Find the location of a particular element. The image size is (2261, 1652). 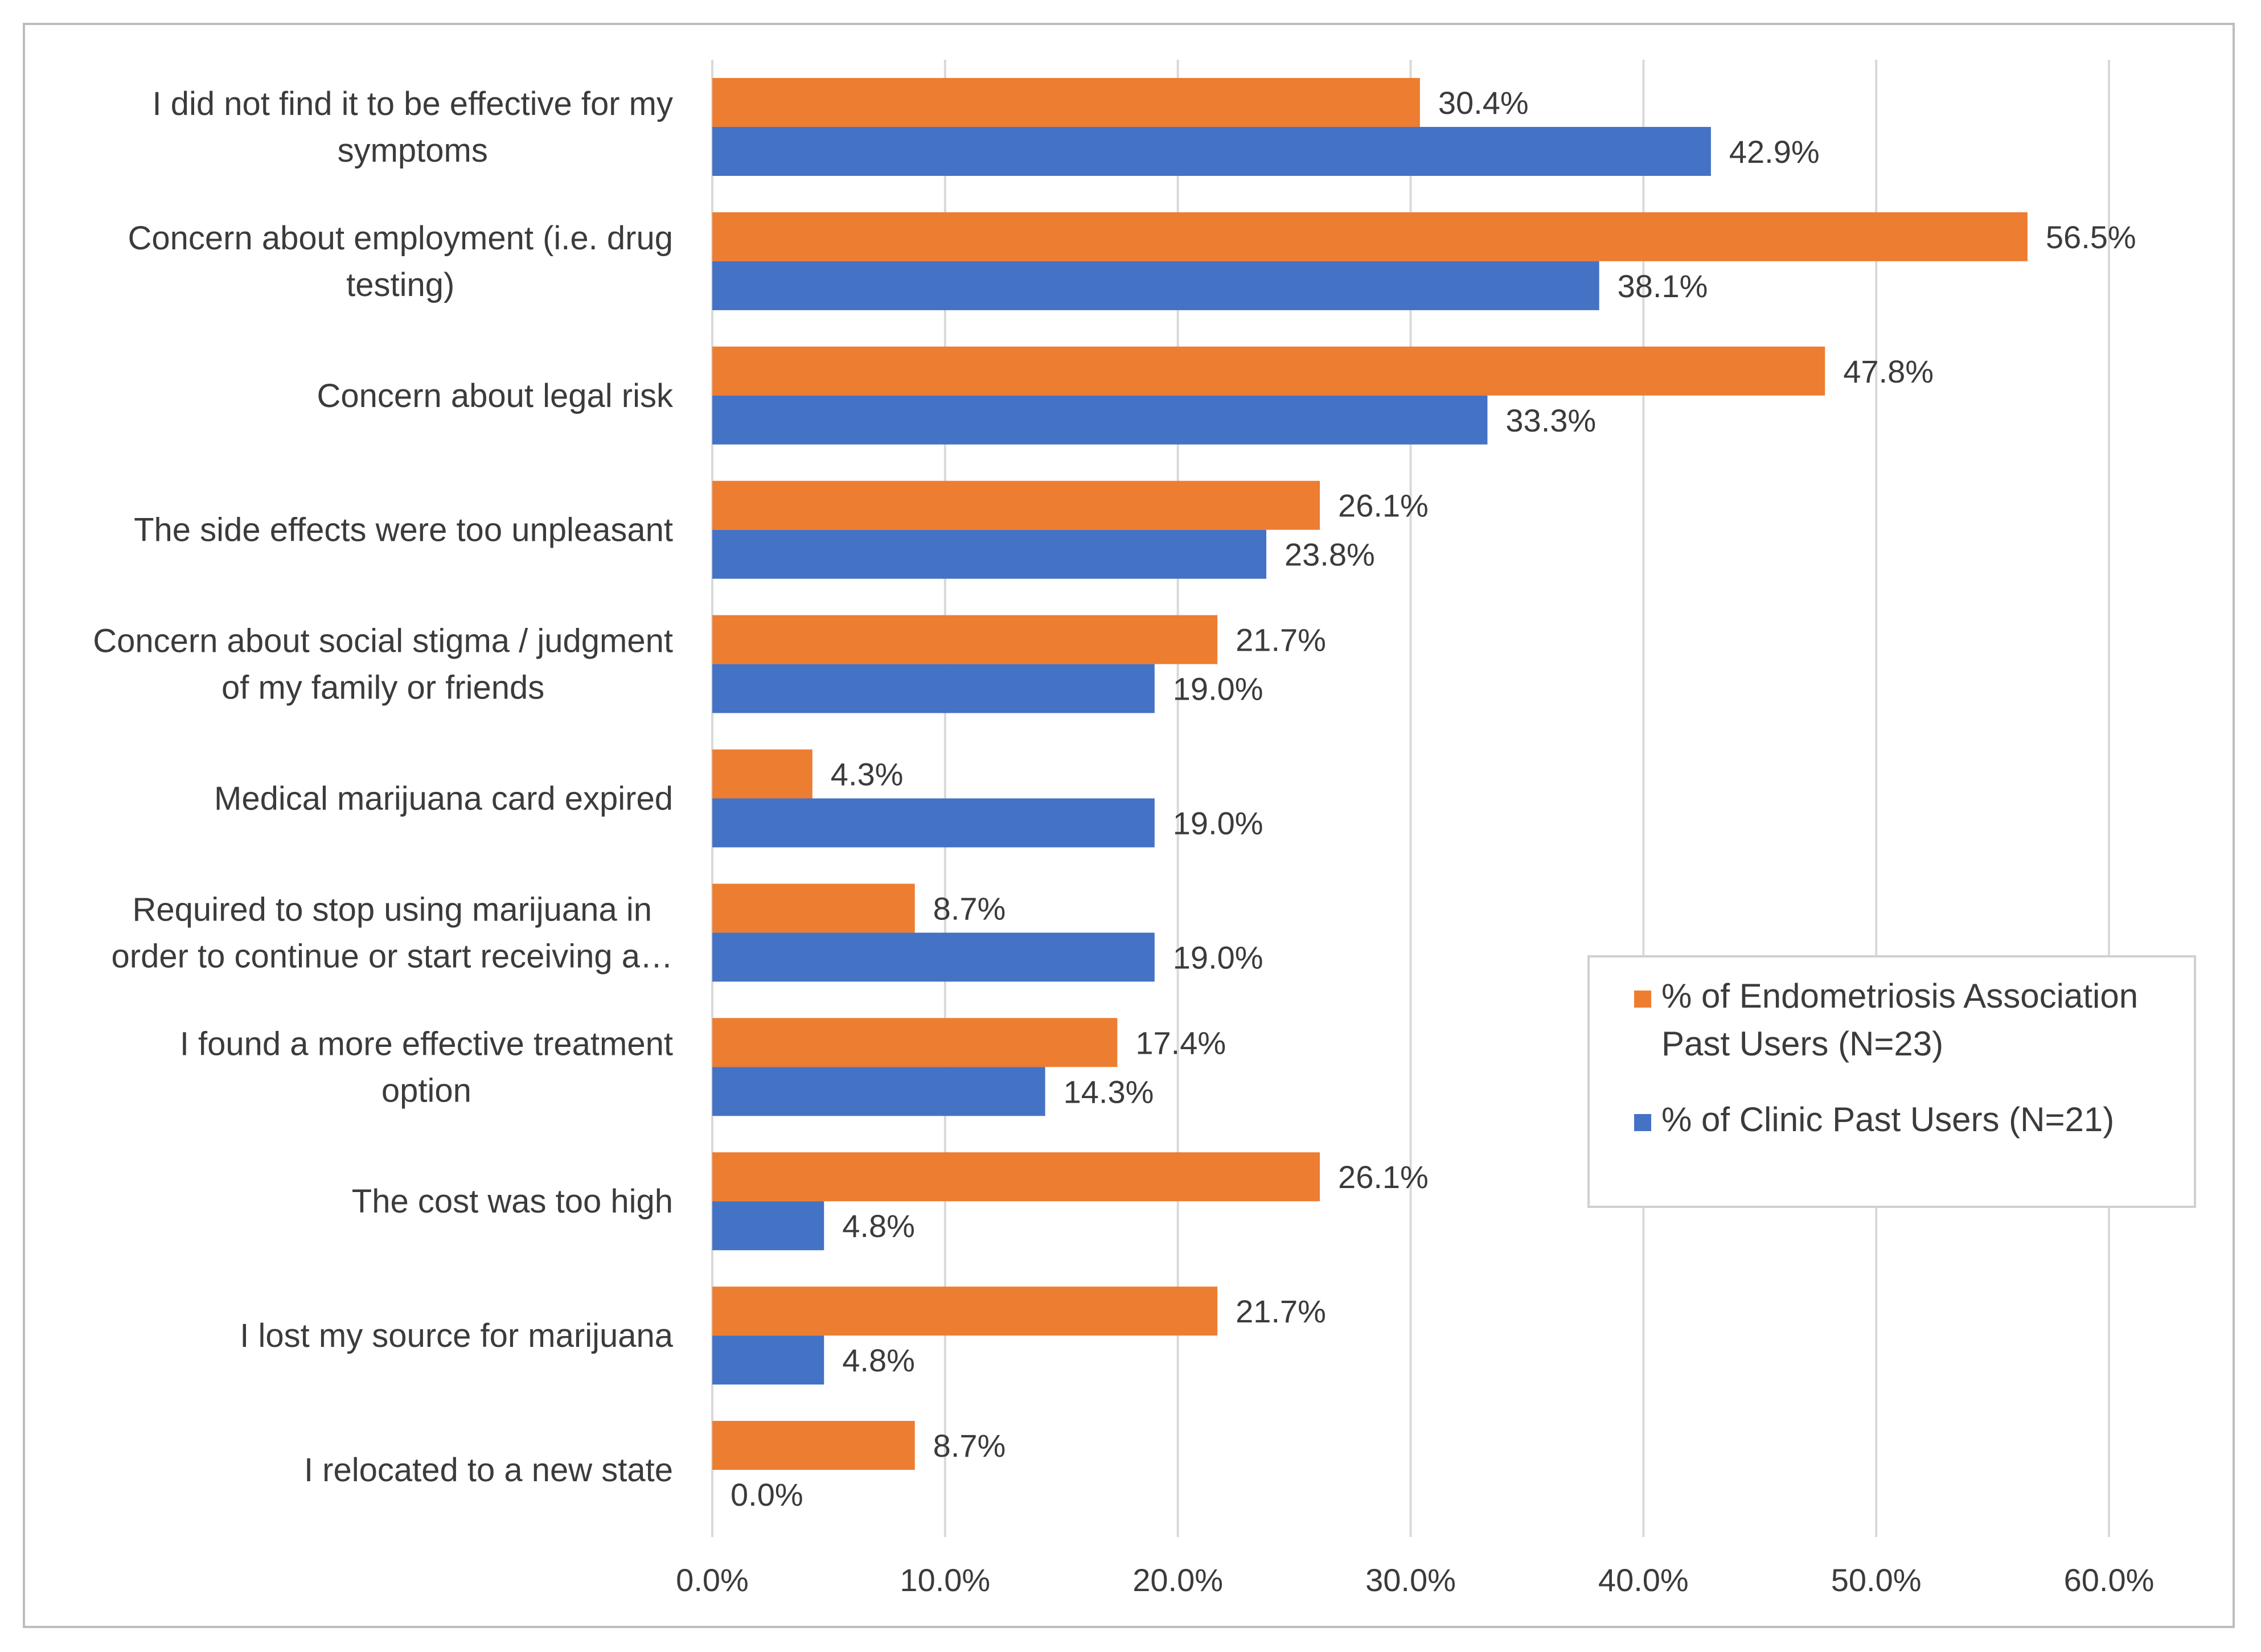

x-axis-ticks: 0.0% 10.0% 20.0% 30.0% 40.0% 50.0% 60.0% is located at coordinates (1415, 1580).